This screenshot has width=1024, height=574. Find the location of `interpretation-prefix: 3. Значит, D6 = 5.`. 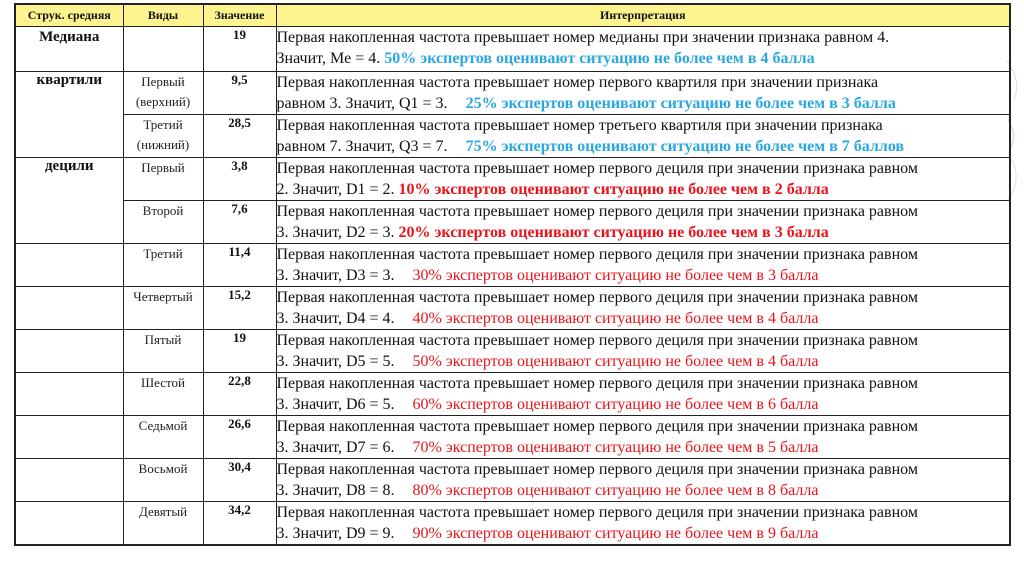

interpretation-prefix: 3. Значит, D6 = 5. is located at coordinates (335, 404).